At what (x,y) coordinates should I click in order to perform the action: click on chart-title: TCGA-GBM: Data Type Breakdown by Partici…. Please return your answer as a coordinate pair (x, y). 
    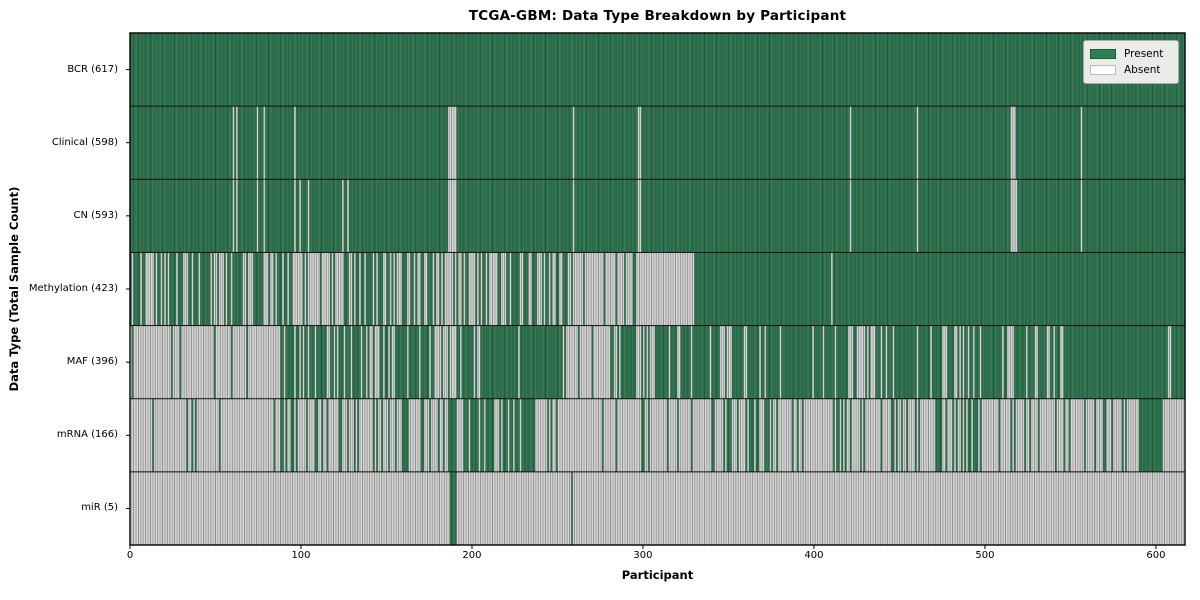
    Looking at the image, I should click on (657, 16).